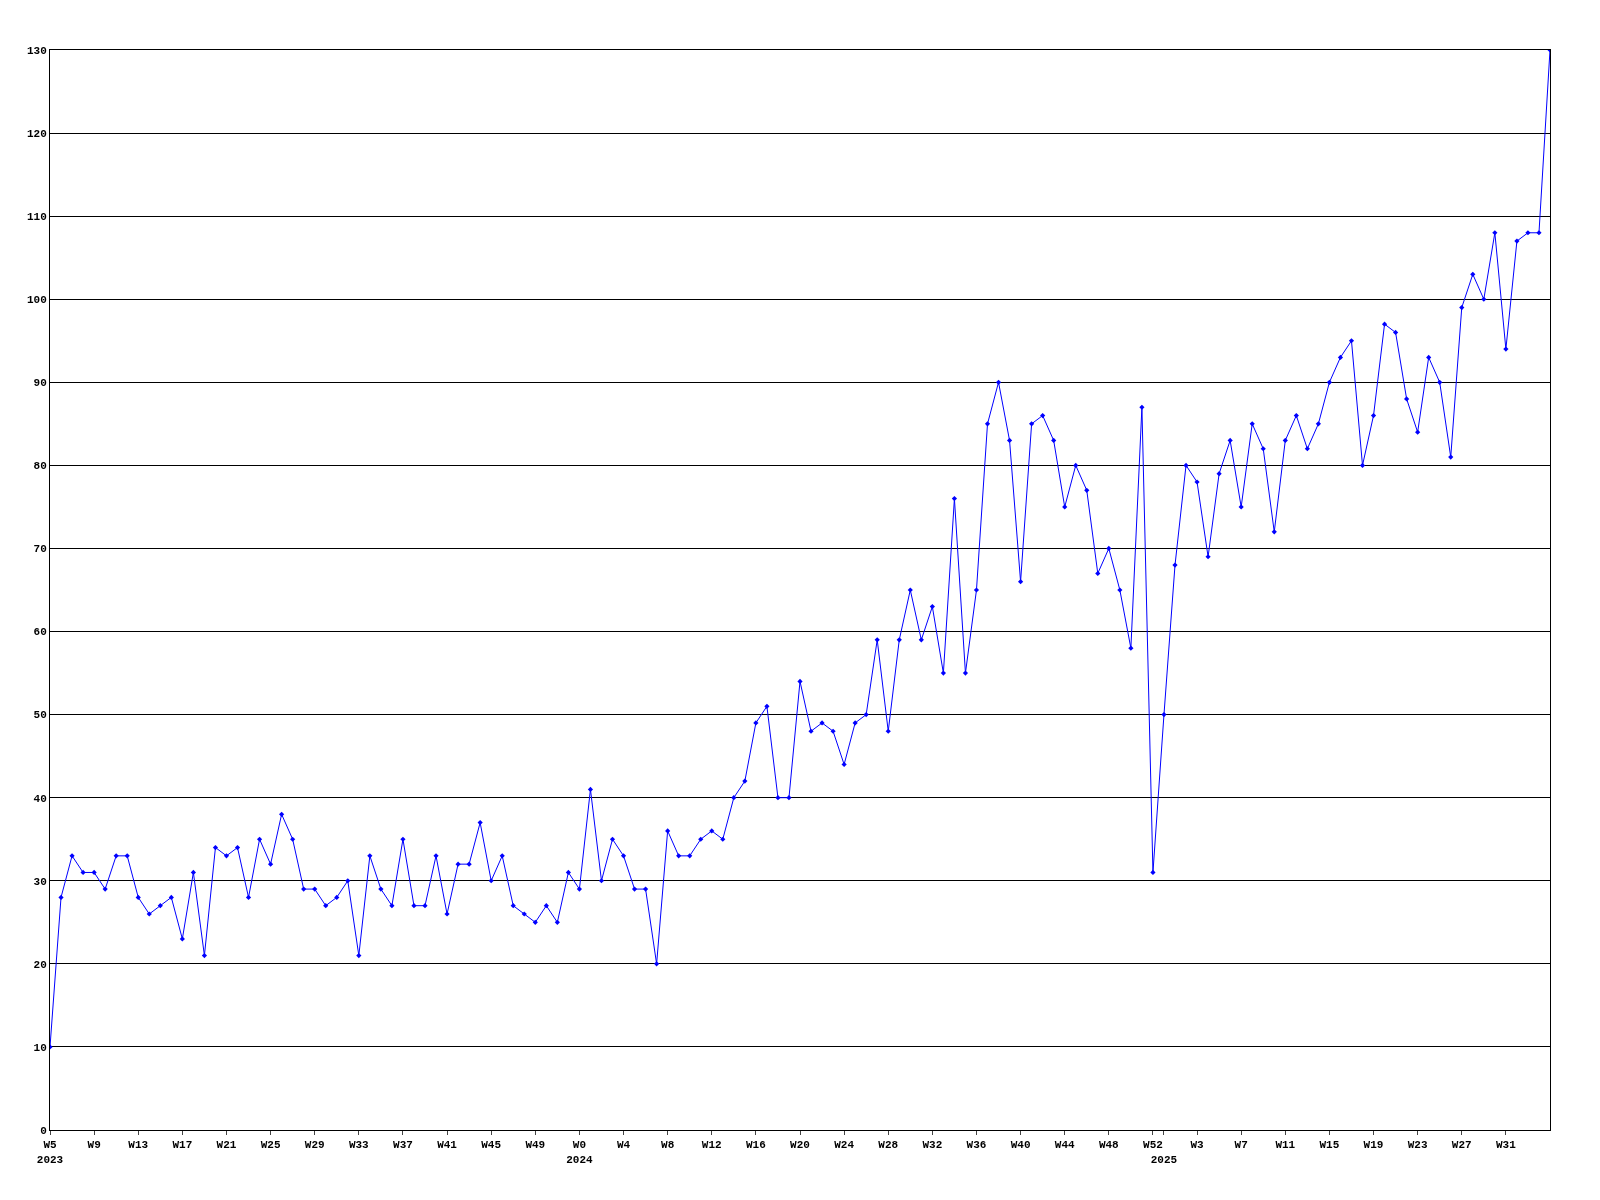  Describe the element at coordinates (314, 1145) in the screenshot. I see `x-tick-label: W29` at that location.